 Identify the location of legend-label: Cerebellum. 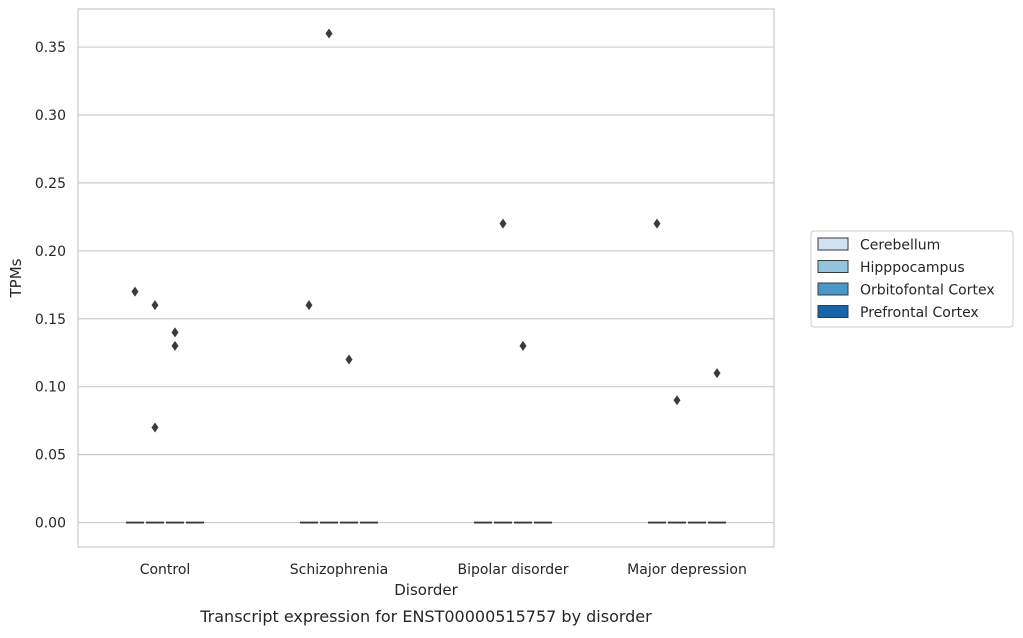
(900, 246).